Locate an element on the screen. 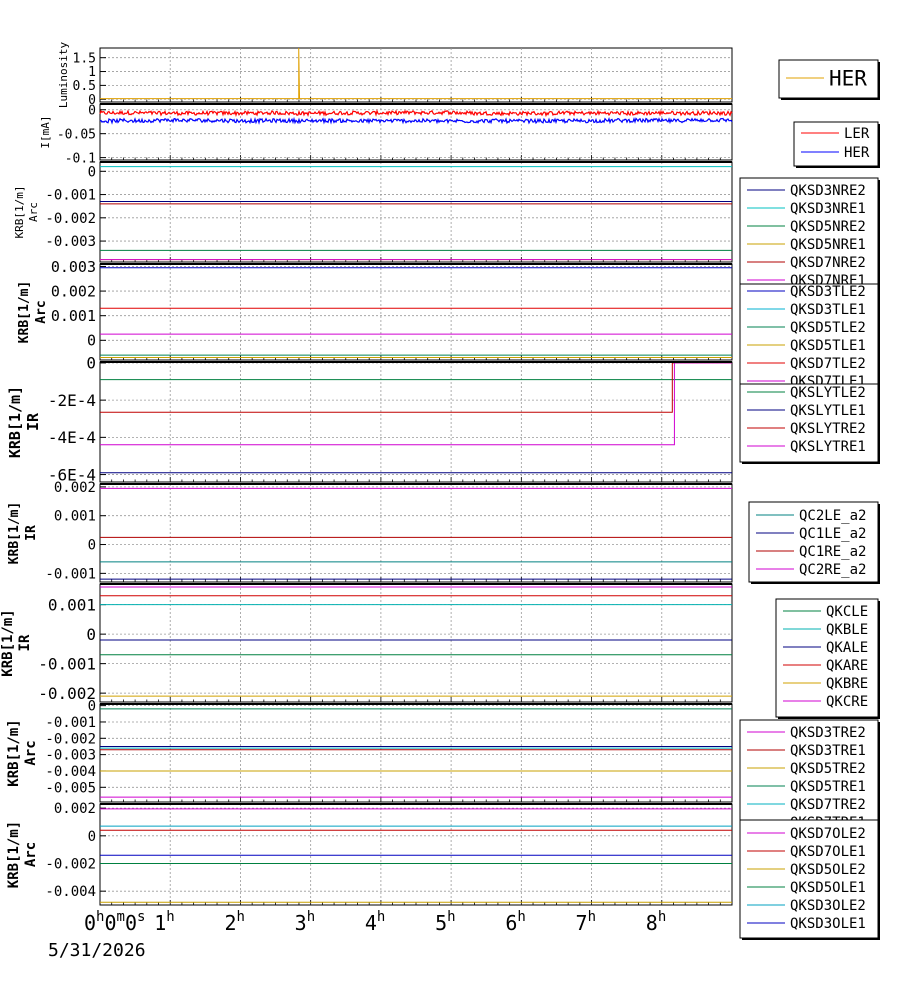 The image size is (900, 988). x-tick-label-text: 7h is located at coordinates (586, 922).